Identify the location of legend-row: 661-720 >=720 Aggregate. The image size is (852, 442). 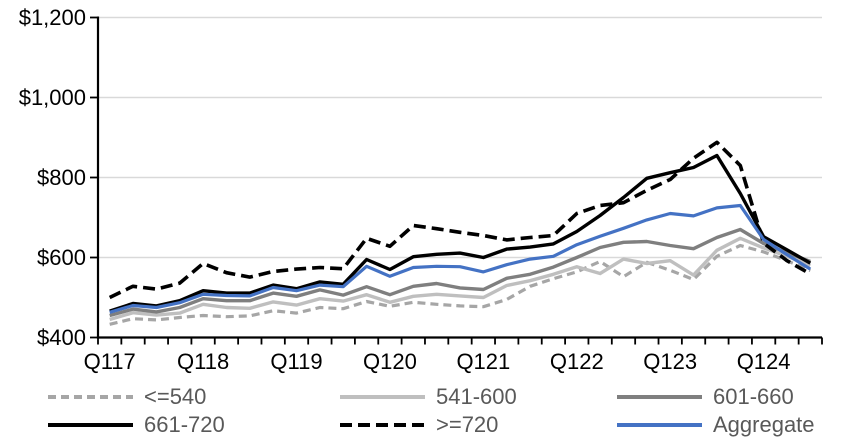
(426, 425).